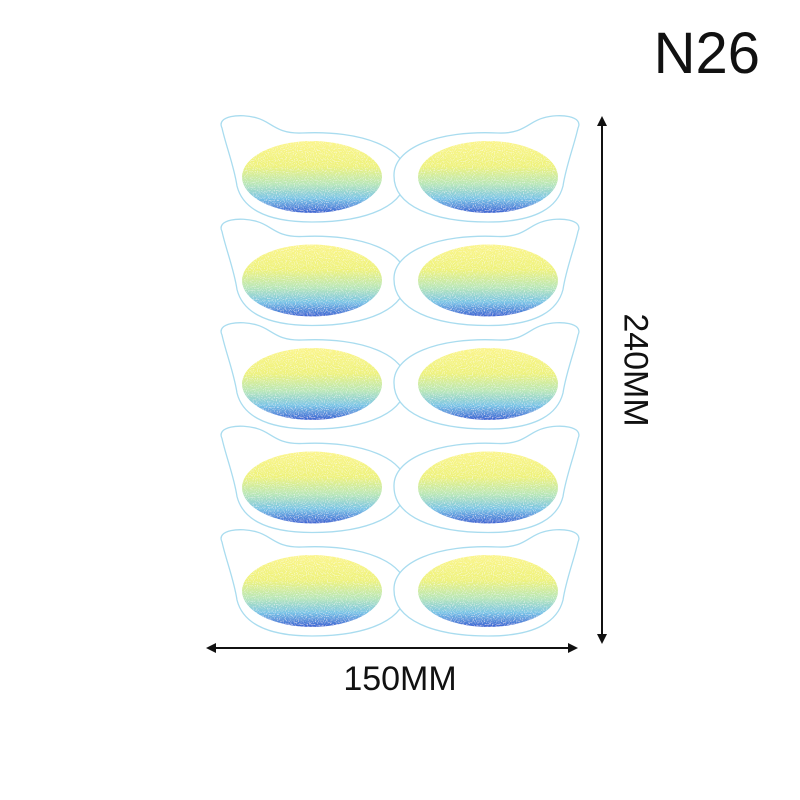 This screenshot has height=800, width=800. What do you see at coordinates (706, 53) in the screenshot?
I see `product-code: N26` at bounding box center [706, 53].